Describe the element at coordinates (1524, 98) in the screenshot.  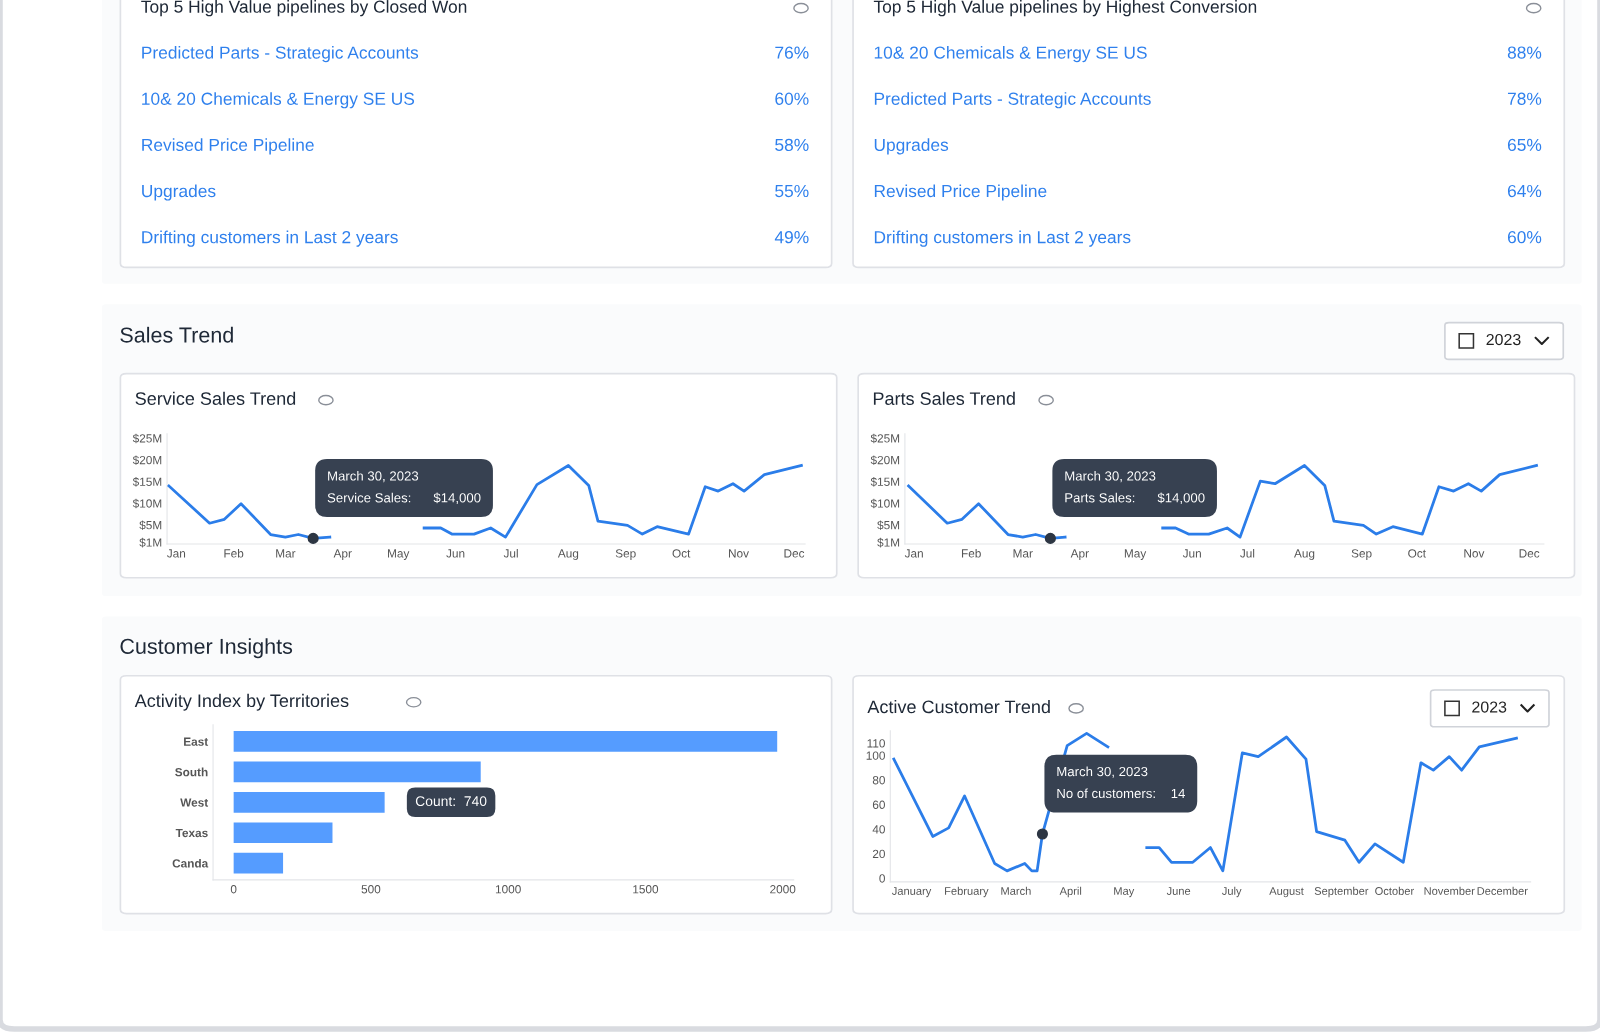
I see `text: 78%` at that location.